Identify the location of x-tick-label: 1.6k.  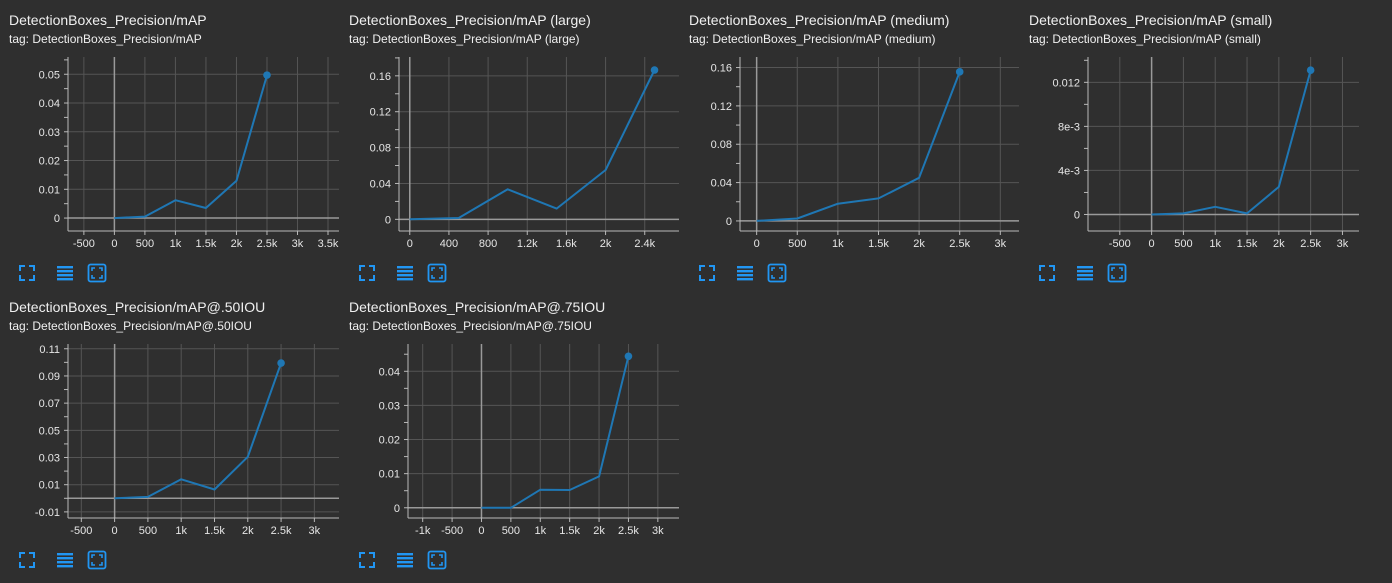
(566, 244).